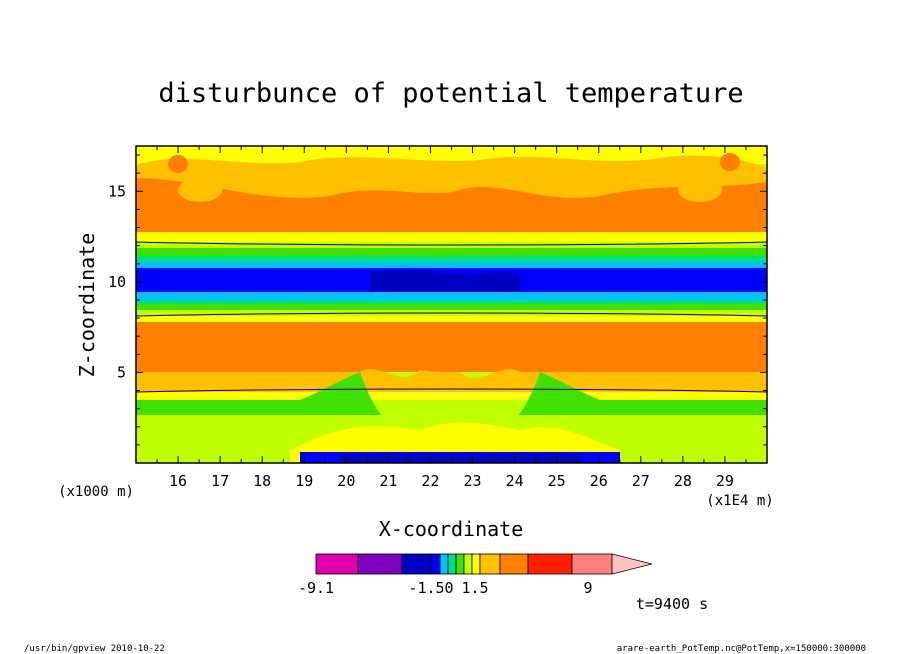  Describe the element at coordinates (200, 190) in the screenshot. I see `blob-left-yellow` at that location.